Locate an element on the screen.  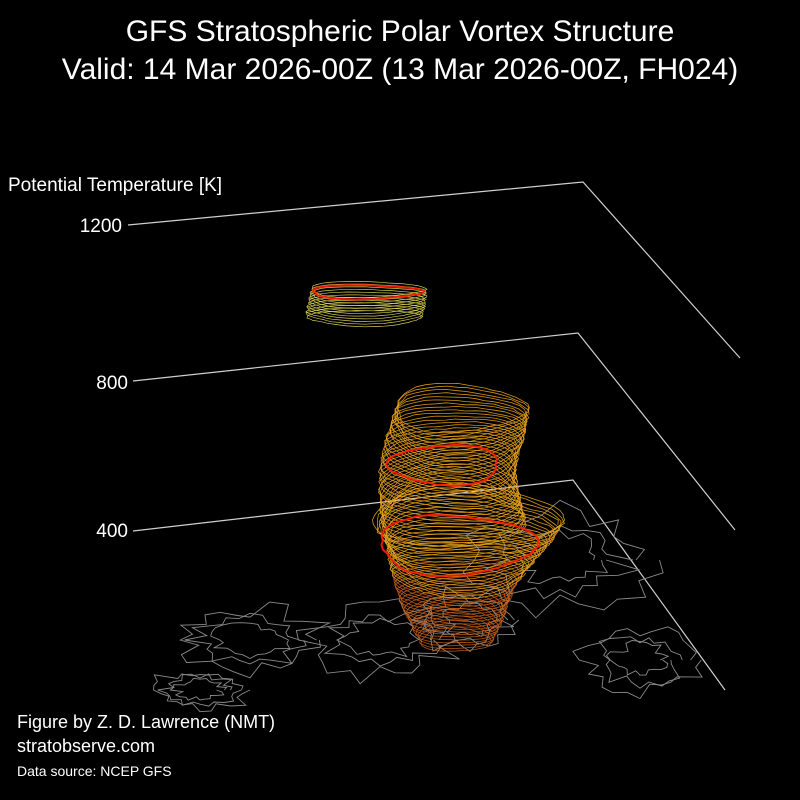
figure-credit: Figure by Z. D. Lawrence (NMT) is located at coordinates (146, 722).